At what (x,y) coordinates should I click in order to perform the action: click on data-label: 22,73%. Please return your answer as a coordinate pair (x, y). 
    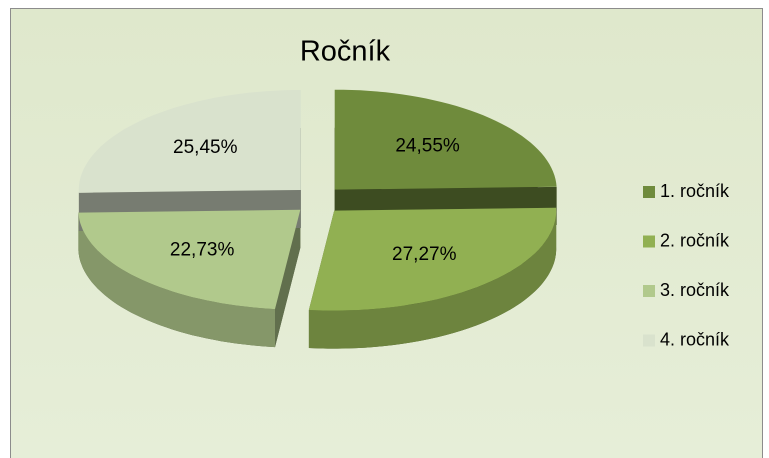
    Looking at the image, I should click on (202, 249).